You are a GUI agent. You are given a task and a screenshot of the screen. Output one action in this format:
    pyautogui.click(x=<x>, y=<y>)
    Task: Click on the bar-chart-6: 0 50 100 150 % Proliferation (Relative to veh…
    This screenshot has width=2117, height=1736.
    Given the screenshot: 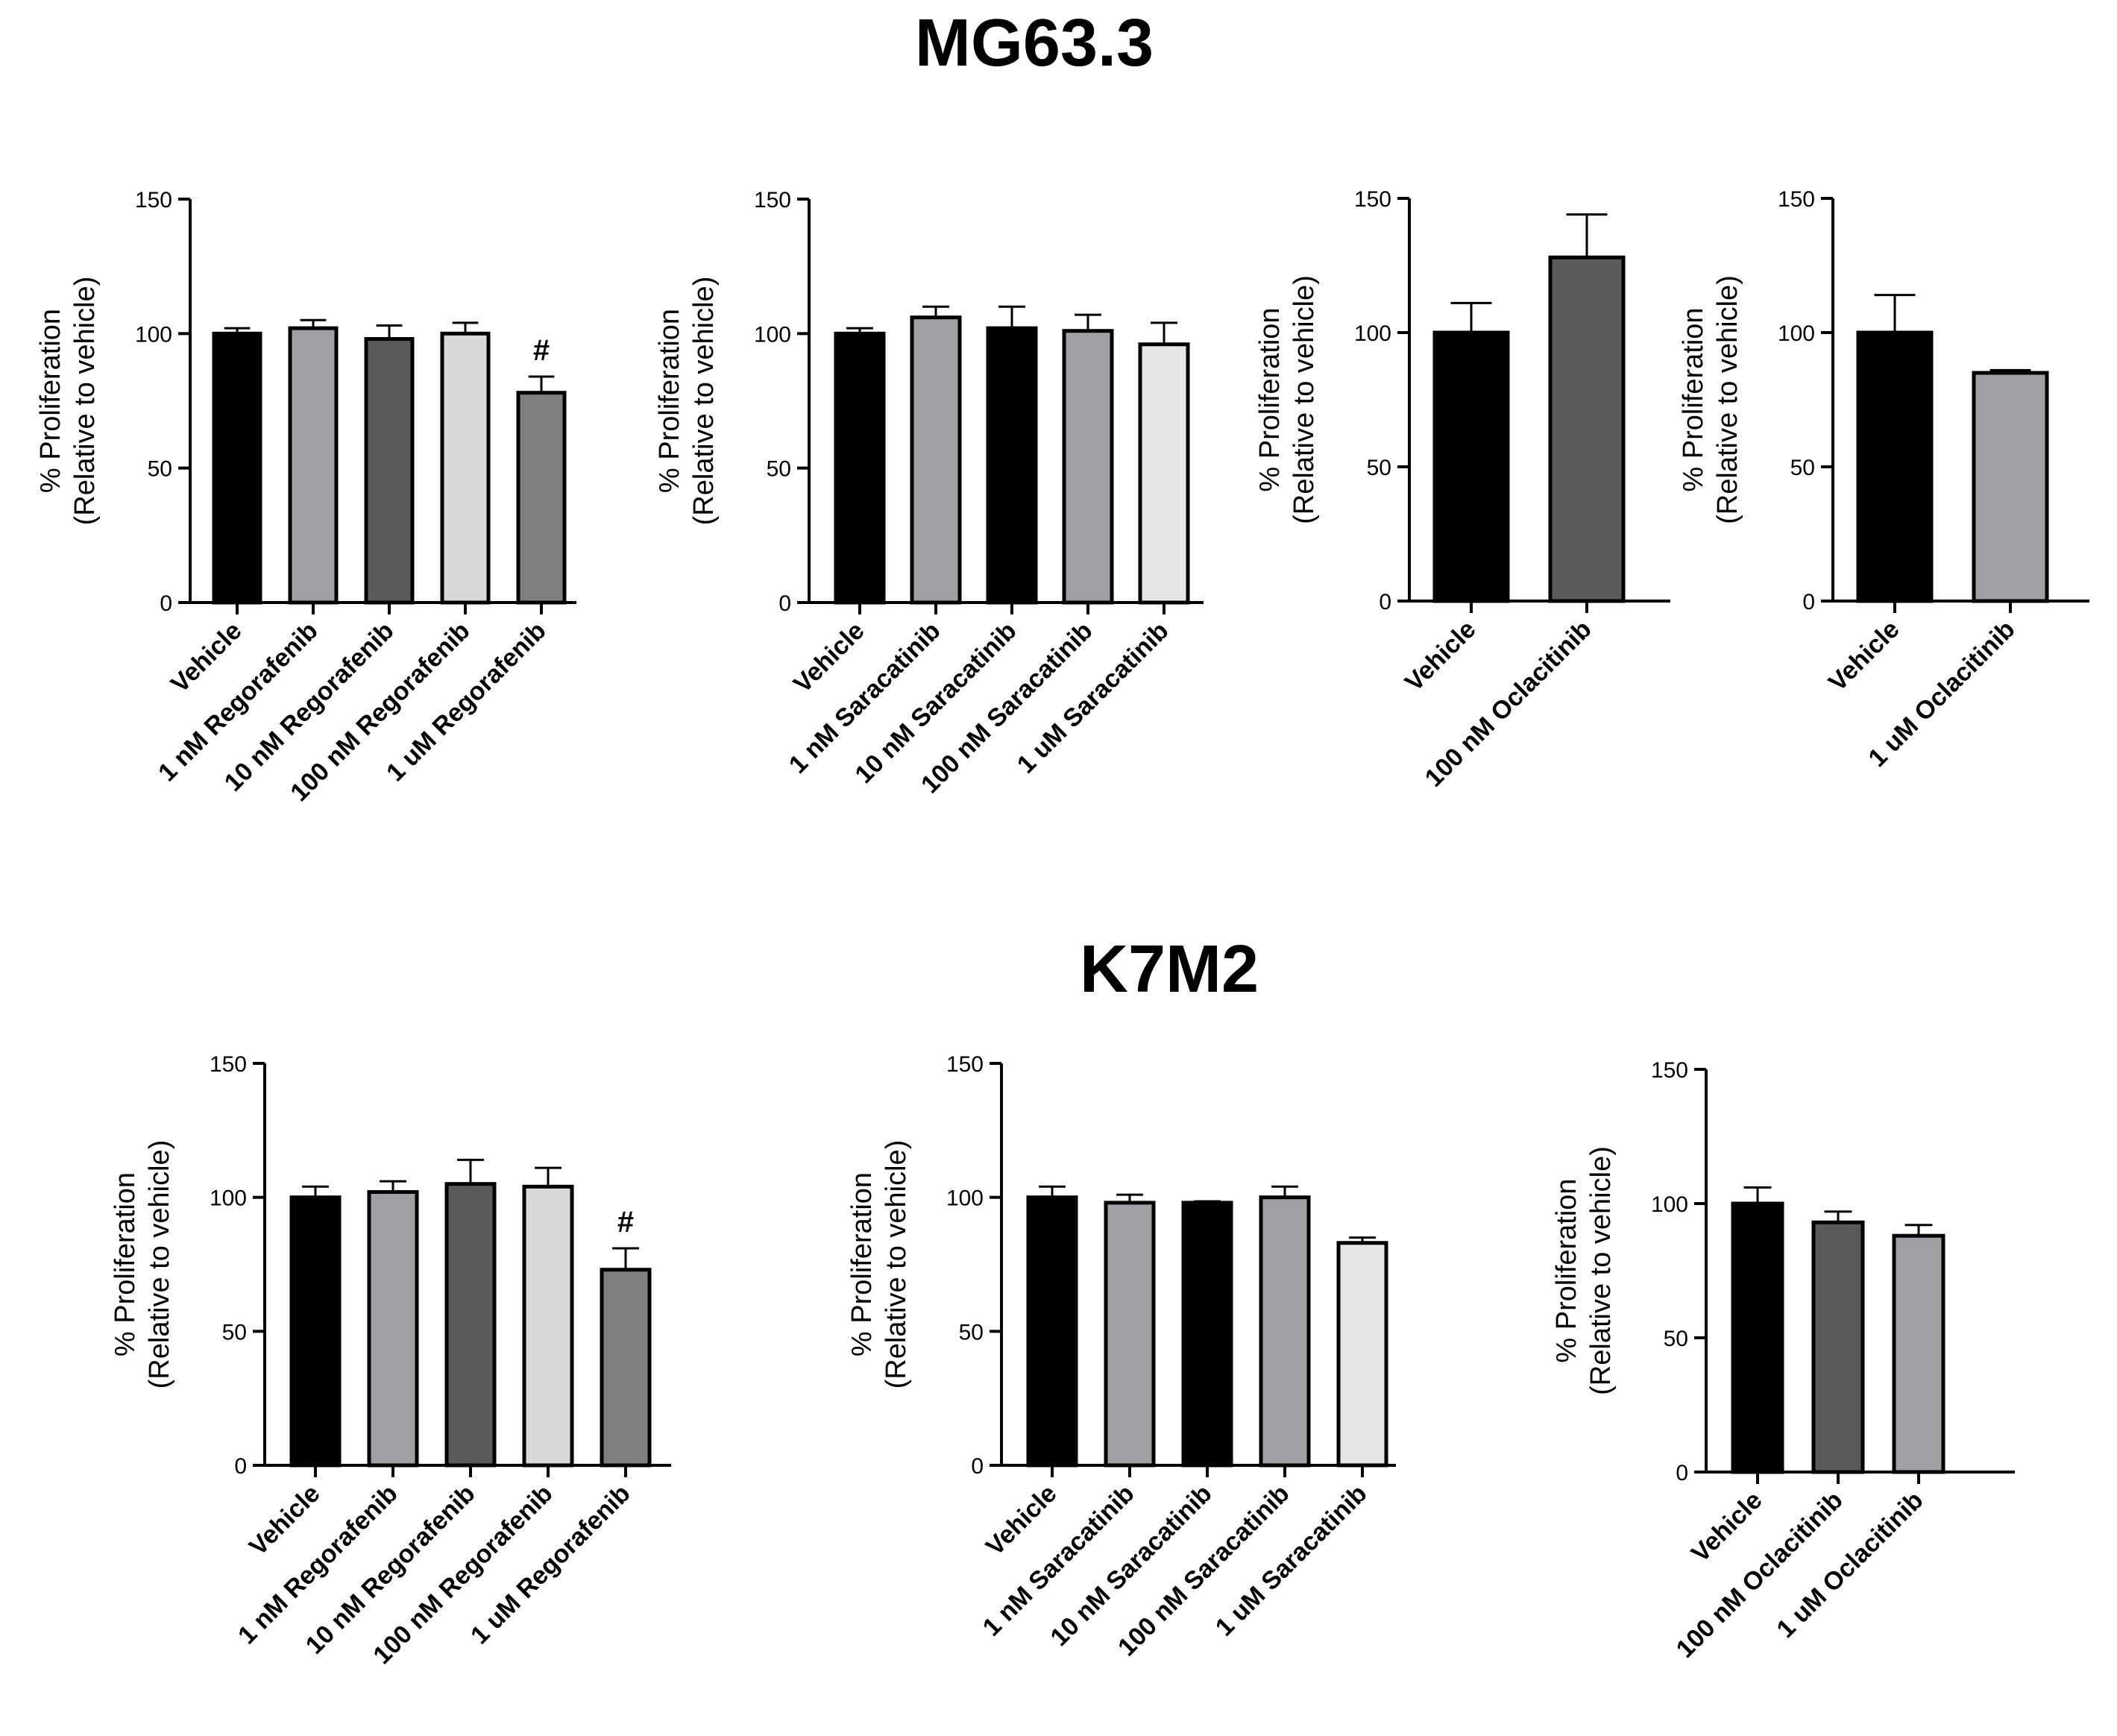 What is the action you would take?
    pyautogui.click(x=1121, y=1357)
    